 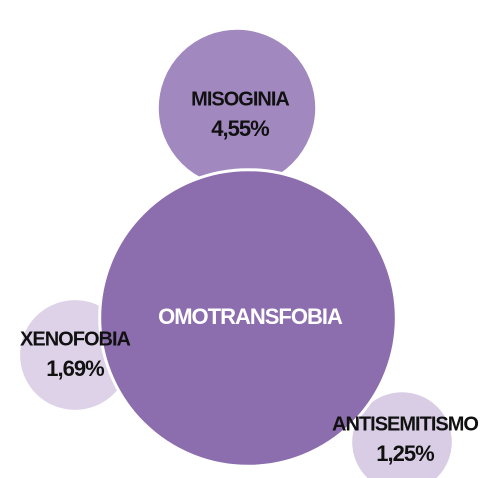 What do you see at coordinates (405, 424) in the screenshot?
I see `category-label: ANTISEMITISMO` at bounding box center [405, 424].